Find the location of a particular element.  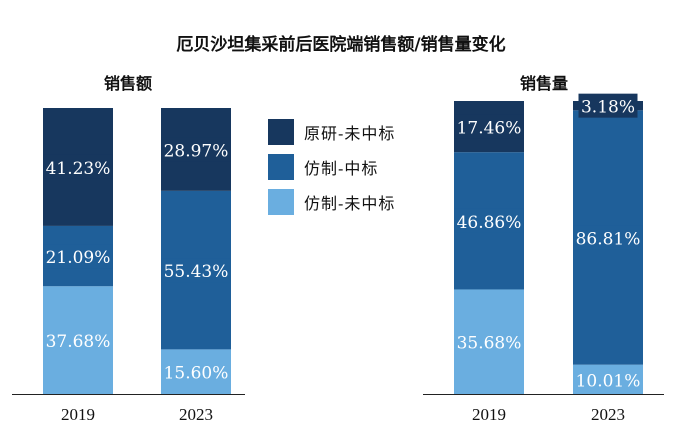

legend-label: 原研-未中标 is located at coordinates (350, 133).